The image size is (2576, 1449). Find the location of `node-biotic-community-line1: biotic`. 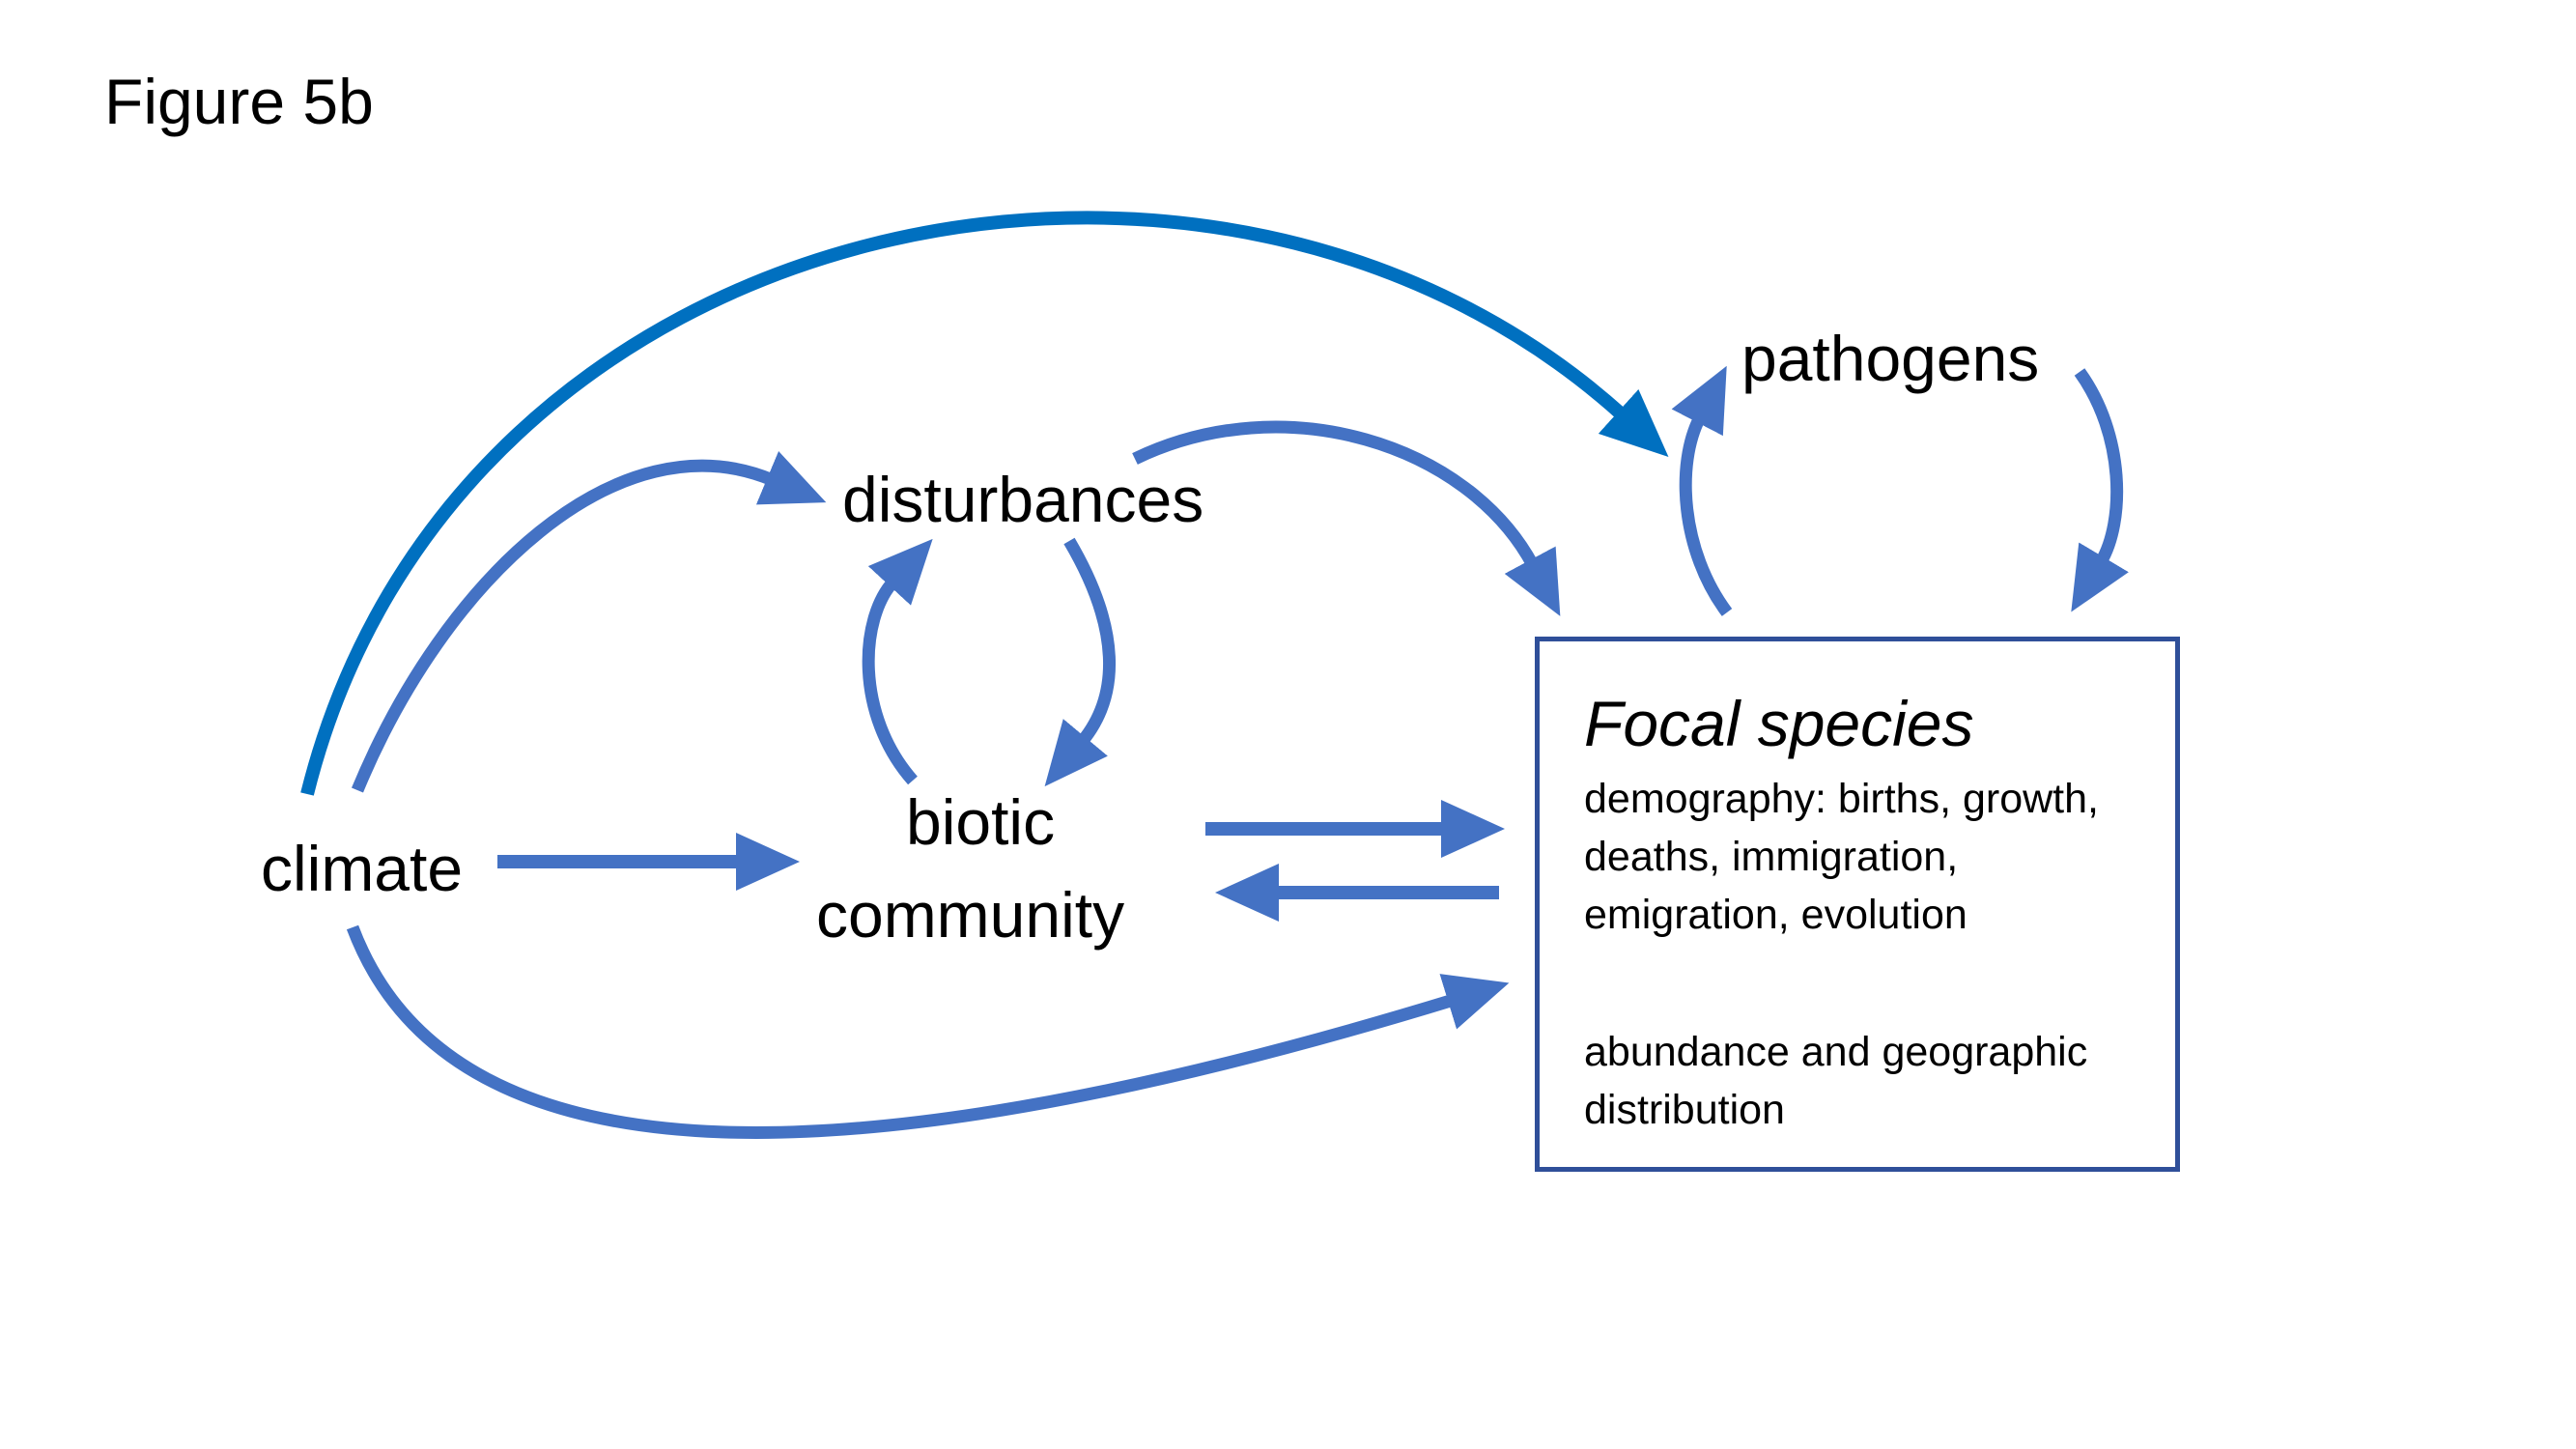

node-biotic-community-line1: biotic is located at coordinates (981, 822).